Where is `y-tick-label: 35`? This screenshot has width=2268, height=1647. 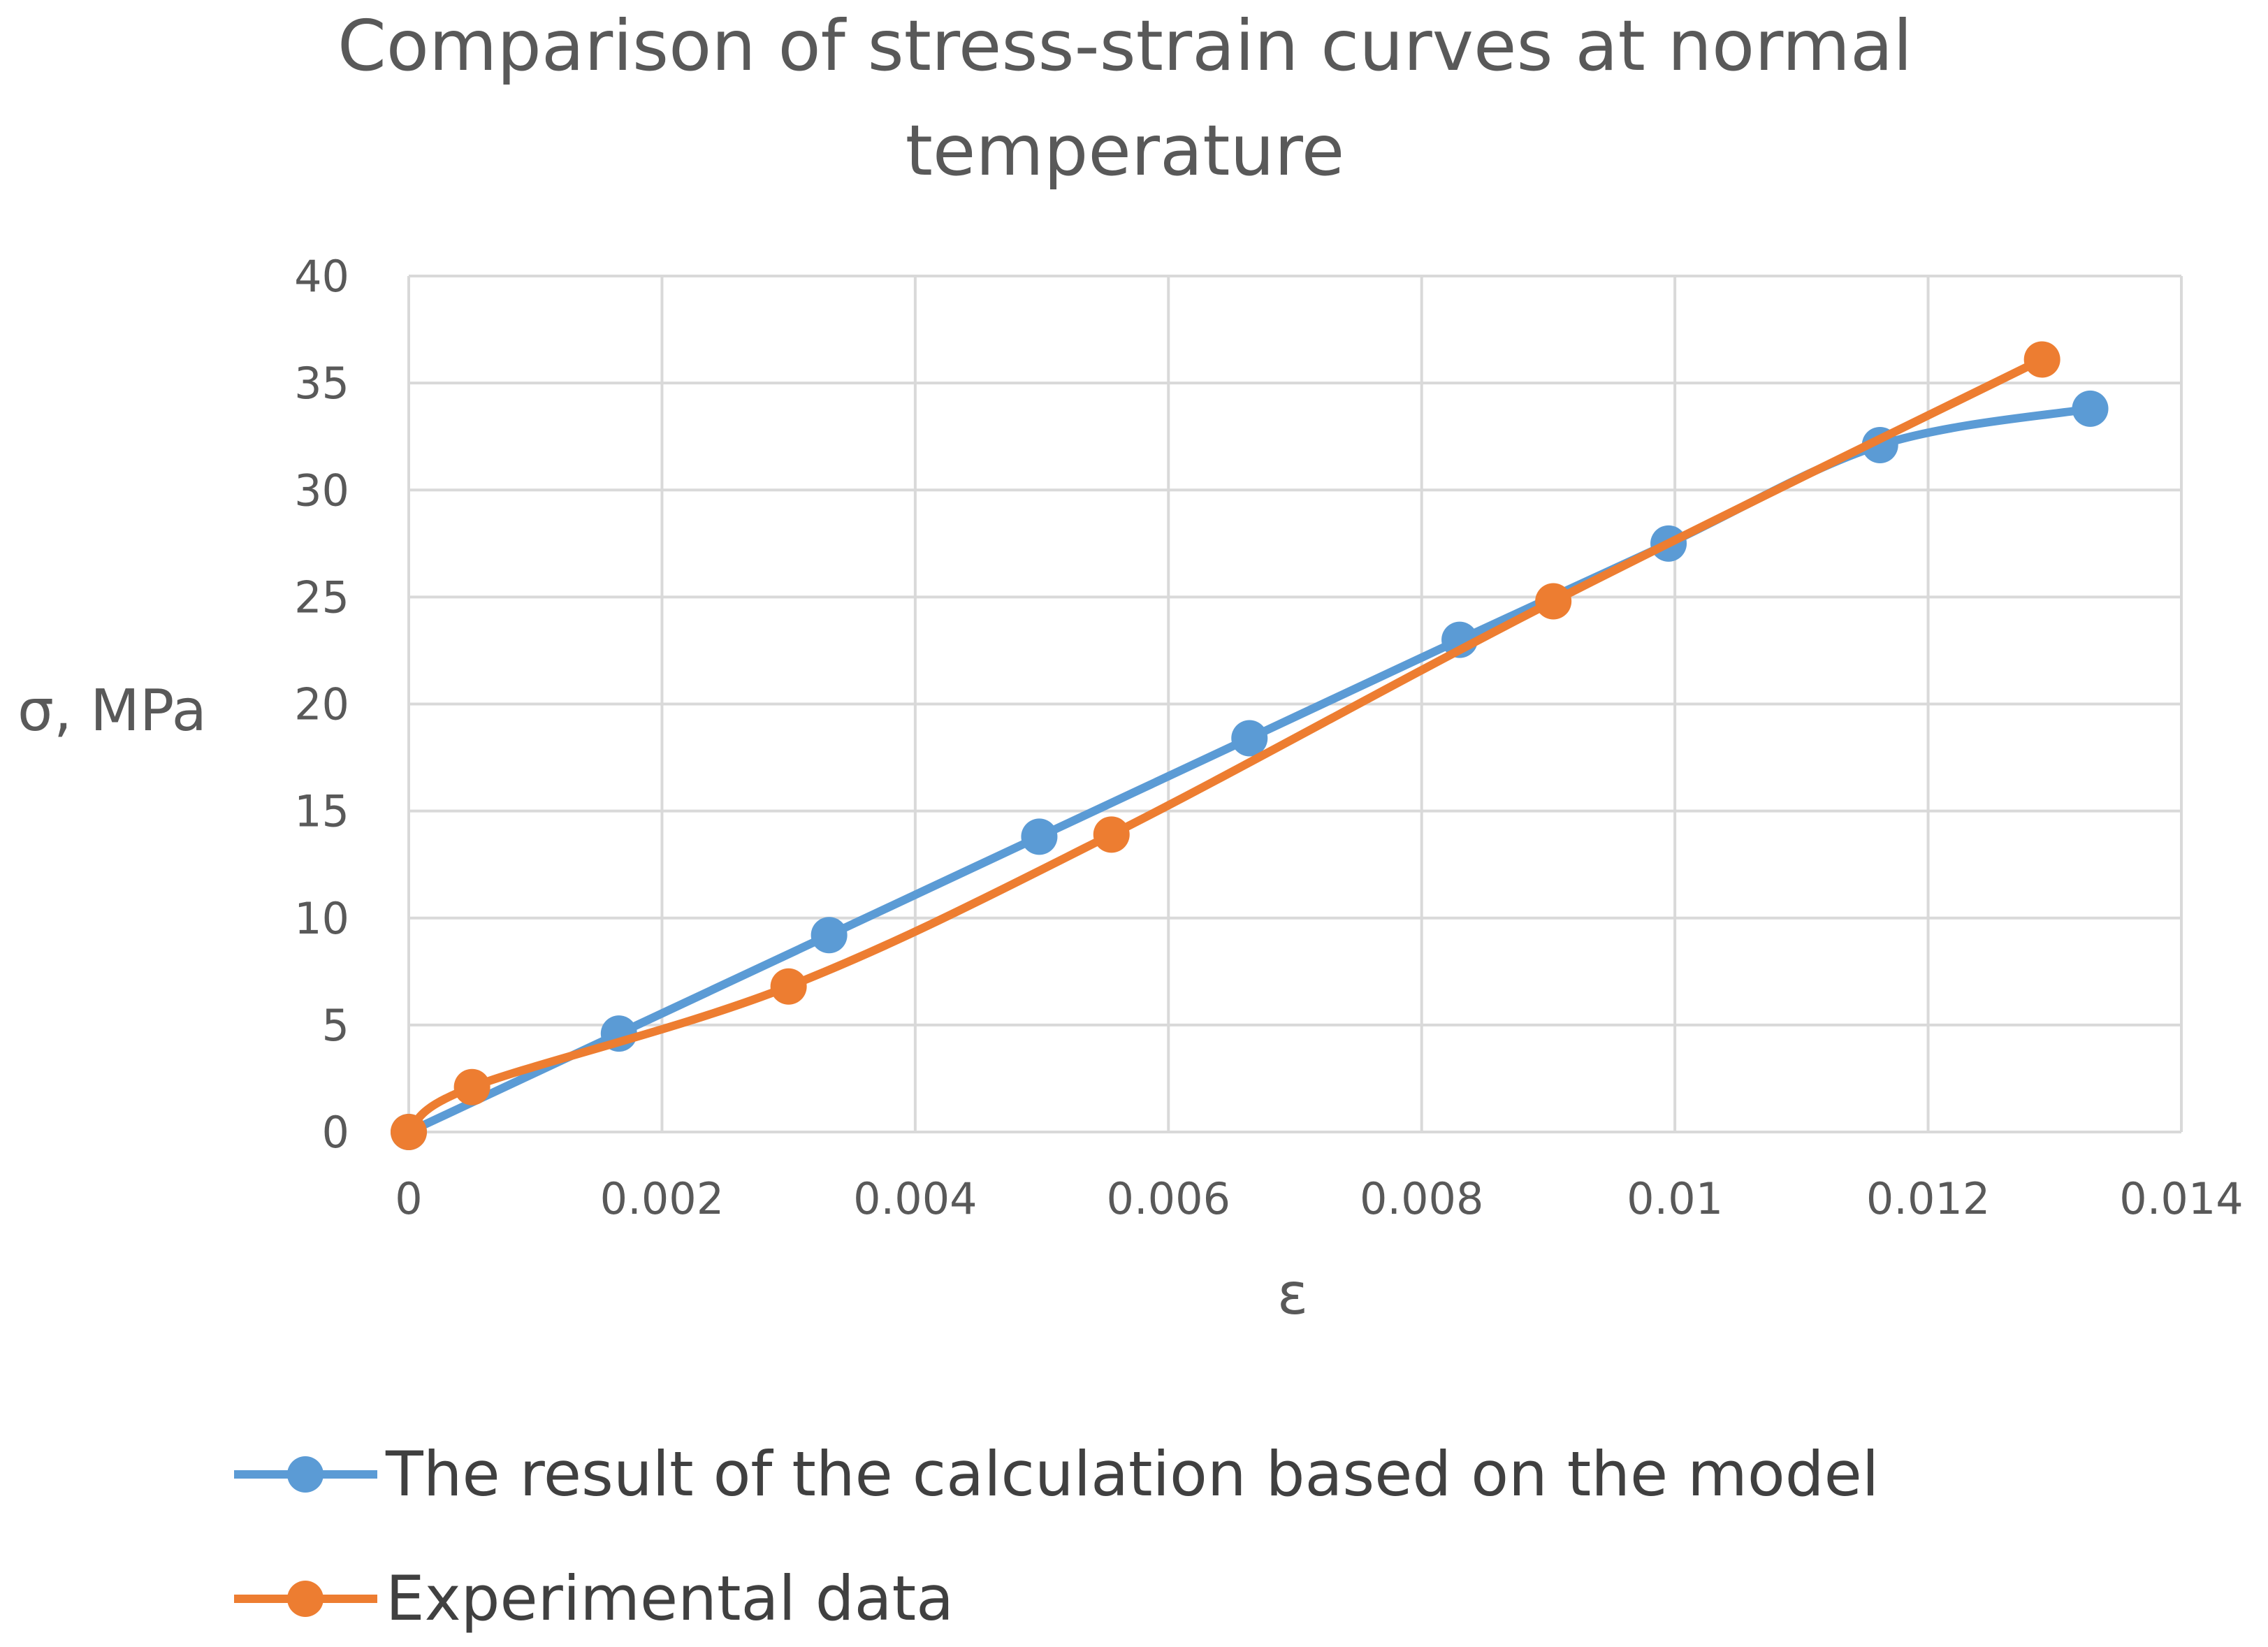
y-tick-label: 35 is located at coordinates (321, 383).